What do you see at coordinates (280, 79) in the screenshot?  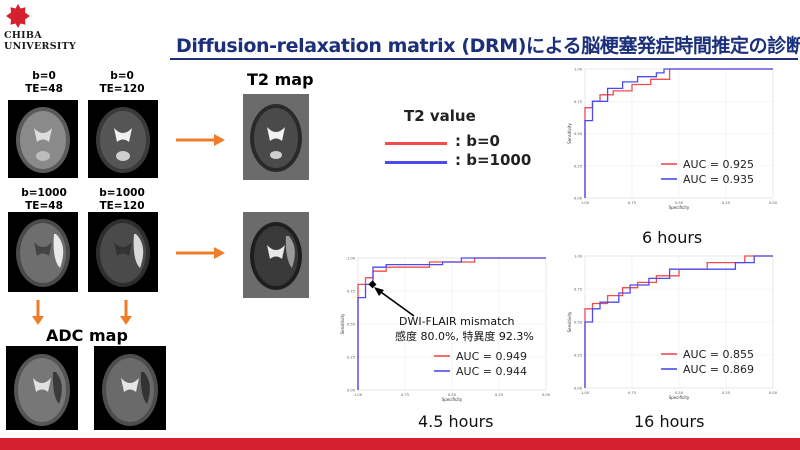 I see `t2-map-label: T2 map` at bounding box center [280, 79].